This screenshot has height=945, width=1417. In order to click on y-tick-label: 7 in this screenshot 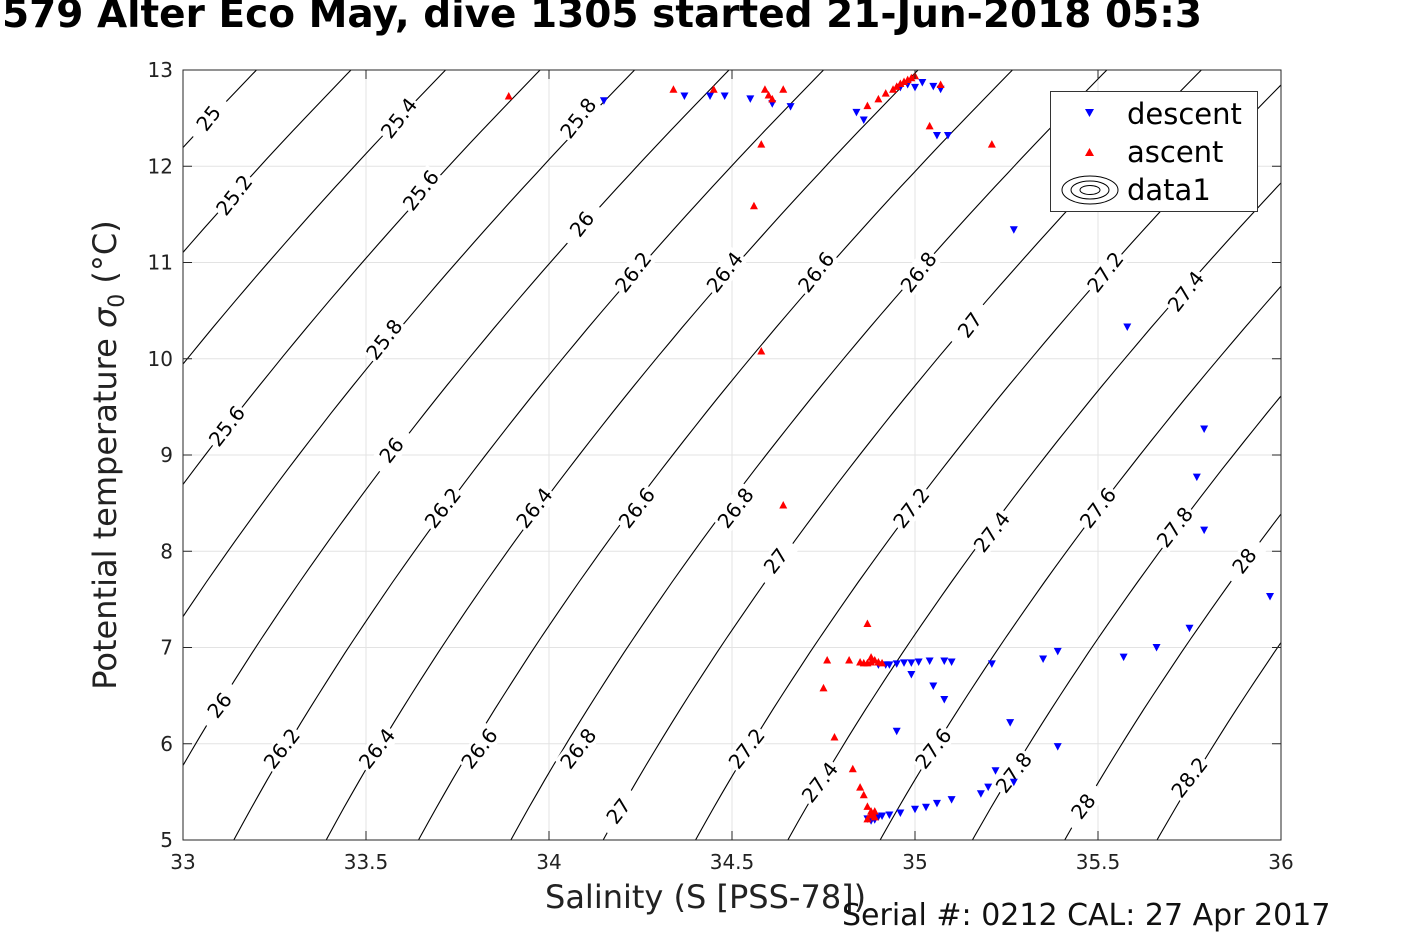, I will do `click(166, 648)`.